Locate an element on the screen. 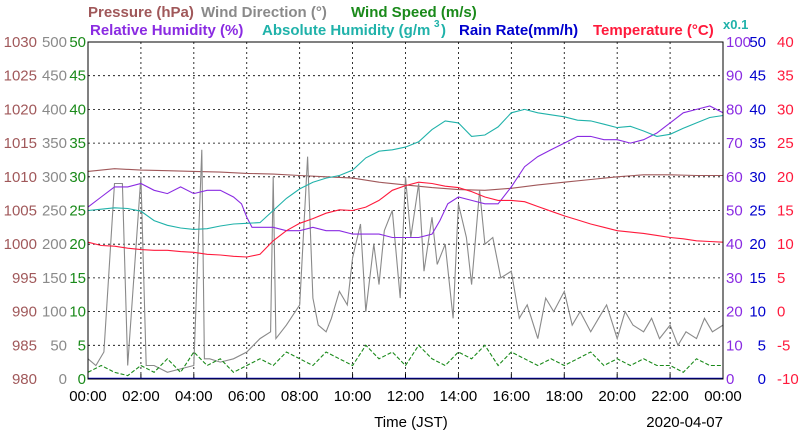 The width and height of the screenshot is (800, 434). legend-scale-note: x0.1 is located at coordinates (735, 24).